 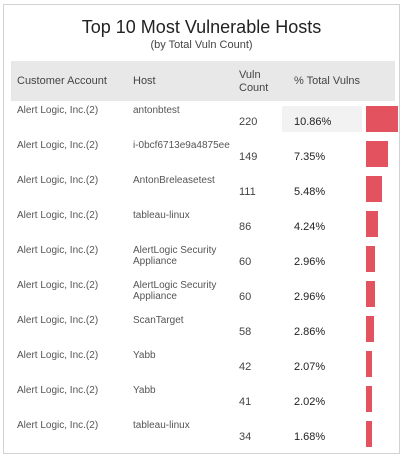 What do you see at coordinates (203, 223) in the screenshot?
I see `table-row: Alert Logic, Inc.(2) tableau-linux 86 4.24%` at bounding box center [203, 223].